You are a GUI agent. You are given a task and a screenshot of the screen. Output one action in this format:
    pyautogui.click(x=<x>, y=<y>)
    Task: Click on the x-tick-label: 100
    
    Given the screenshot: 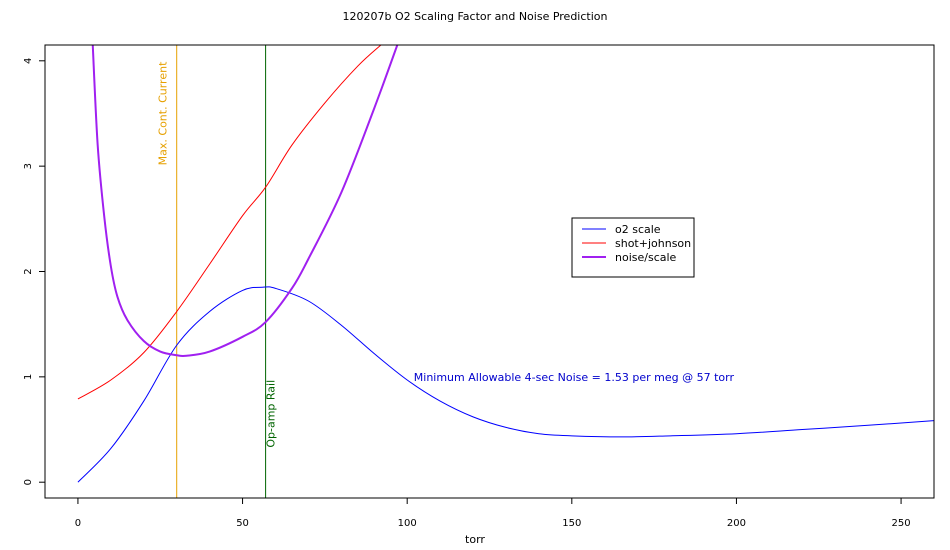 What is the action you would take?
    pyautogui.click(x=407, y=523)
    